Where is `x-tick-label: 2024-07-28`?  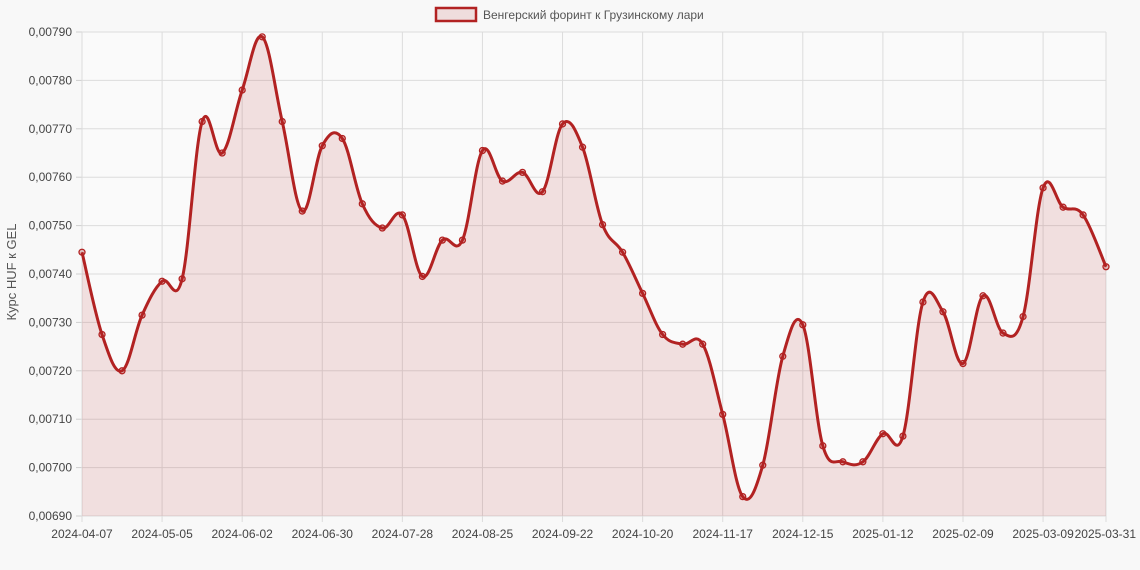 x-tick-label: 2024-07-28 is located at coordinates (403, 534).